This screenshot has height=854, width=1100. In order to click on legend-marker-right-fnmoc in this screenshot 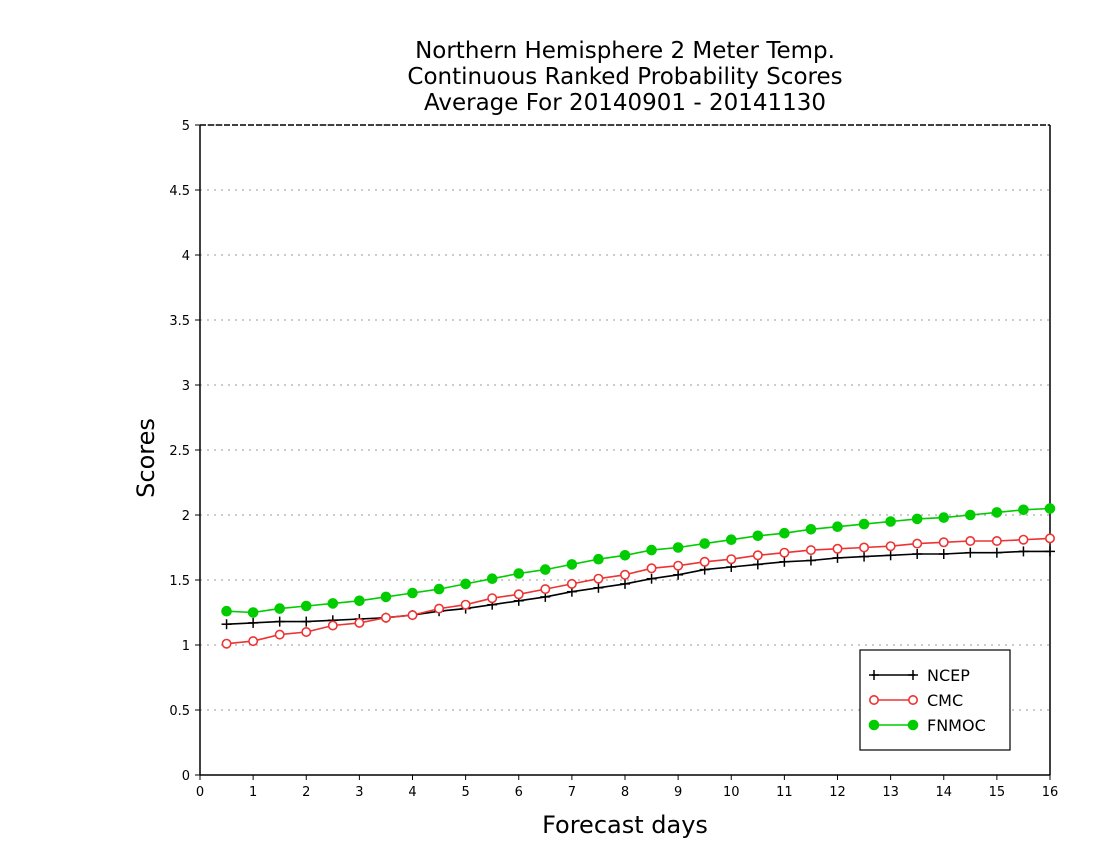, I will do `click(913, 725)`.